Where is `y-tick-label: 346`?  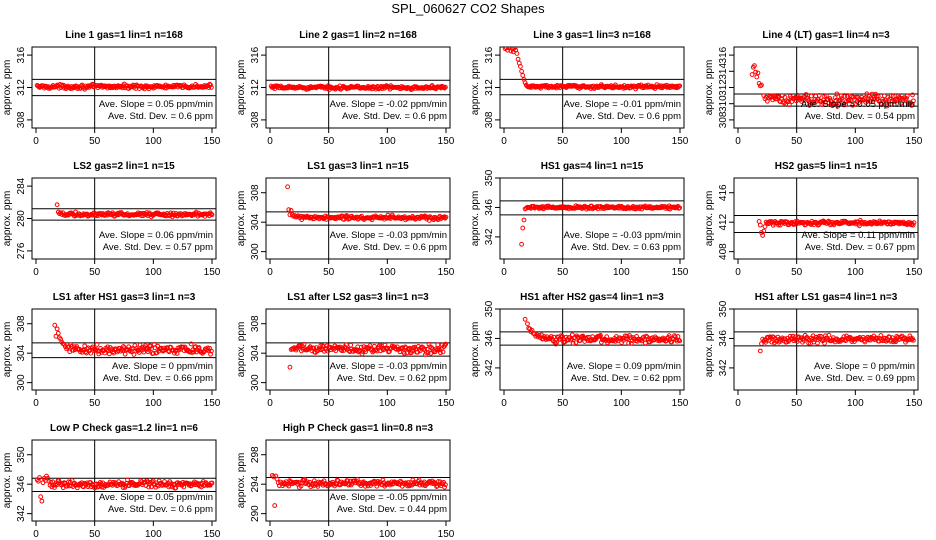
y-tick-label: 346 is located at coordinates (489, 338).